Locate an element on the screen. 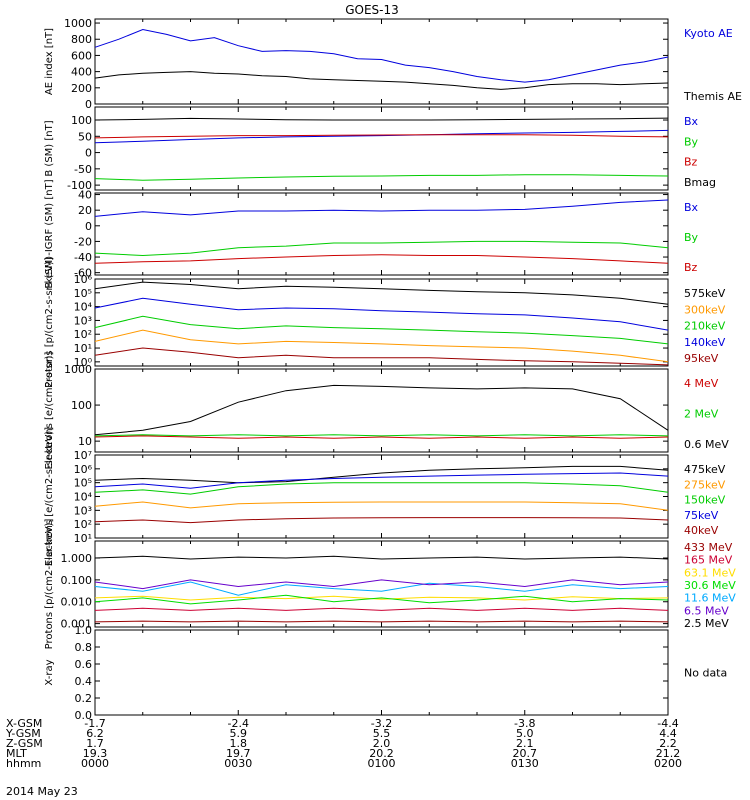 Image resolution: width=750 pixels, height=800 pixels. y-tick-label: 1.0 is located at coordinates (84, 630).